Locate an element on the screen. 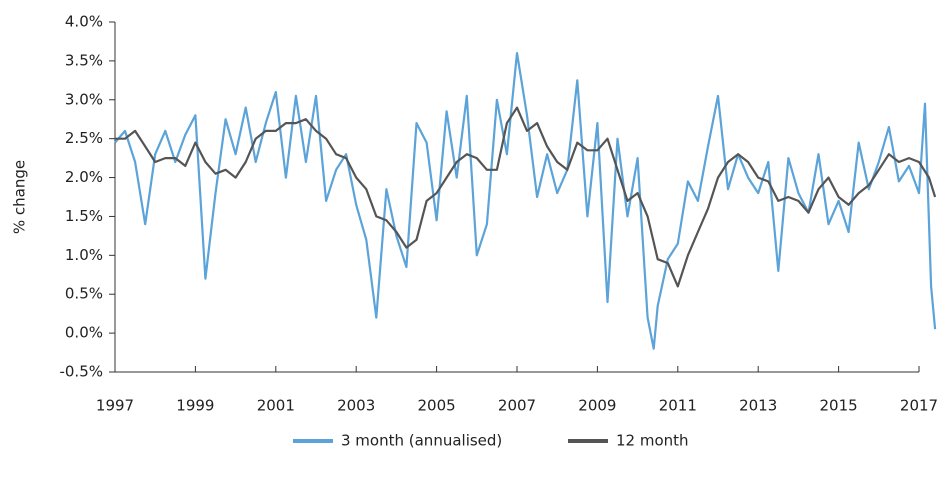  y-tick-label: 3.0% is located at coordinates (84, 99).